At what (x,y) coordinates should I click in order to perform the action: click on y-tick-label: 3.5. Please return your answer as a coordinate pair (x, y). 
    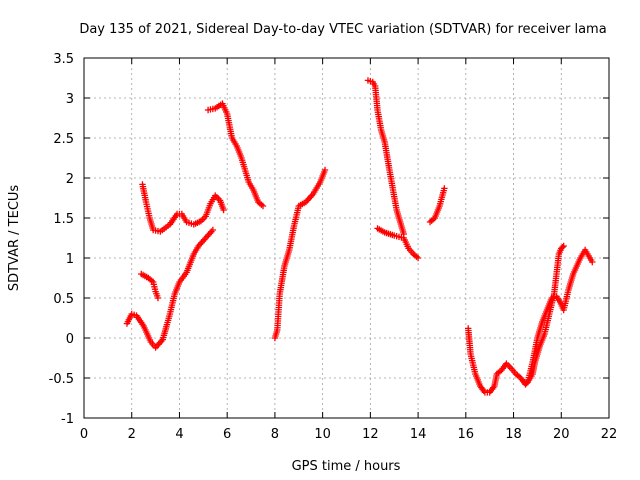
    Looking at the image, I should click on (63, 59).